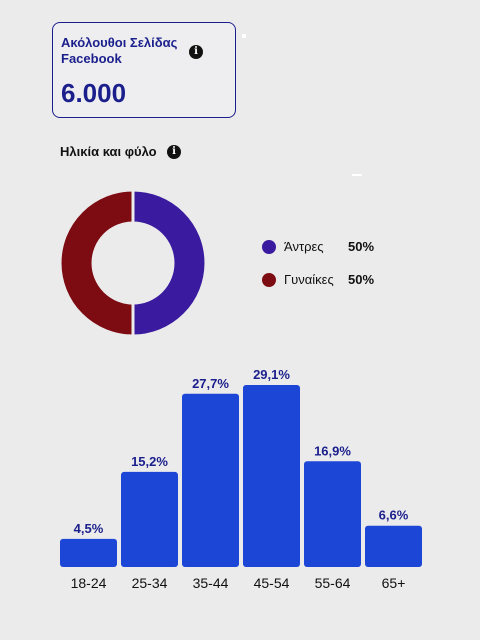  I want to click on bar-value-label: 15,2%, so click(149, 461).